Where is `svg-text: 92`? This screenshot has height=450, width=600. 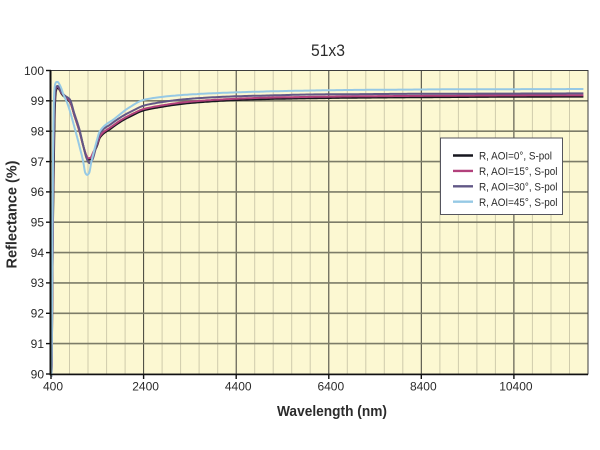 svg-text: 92 is located at coordinates (38, 314).